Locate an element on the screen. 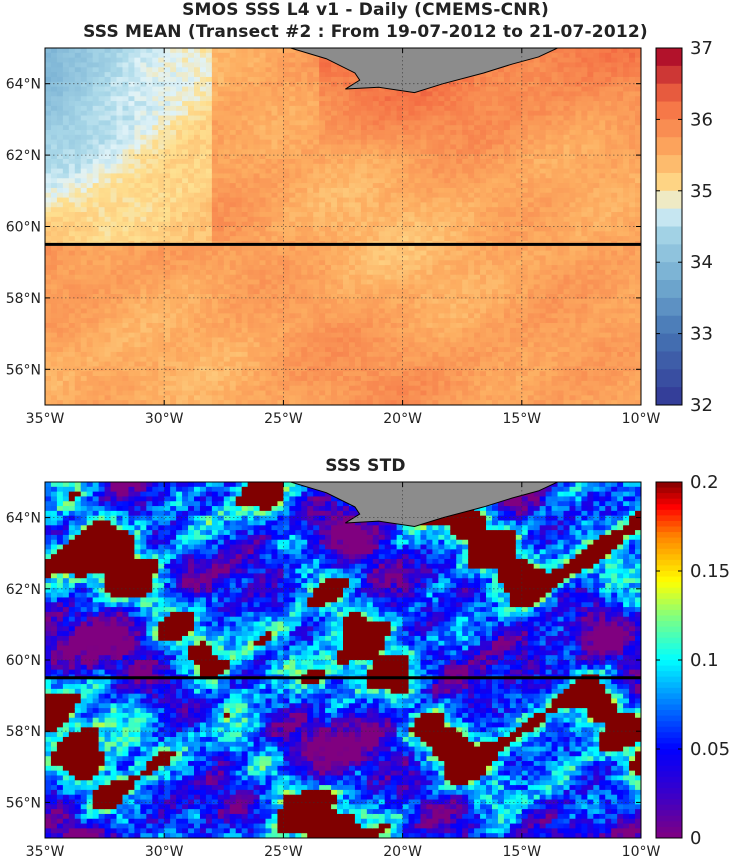 Image resolution: width=731 pixels, height=861 pixels. std-colorbar-tick-label: 0.05 is located at coordinates (710, 749).